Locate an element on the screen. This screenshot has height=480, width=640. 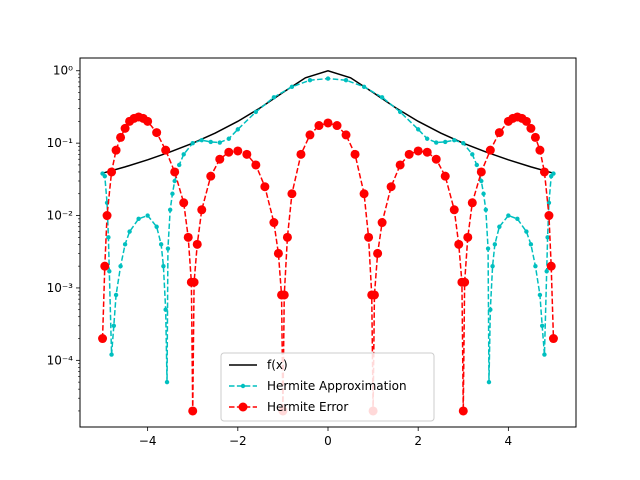
legend-item-hermite-error: Hermite Error is located at coordinates (288, 407).